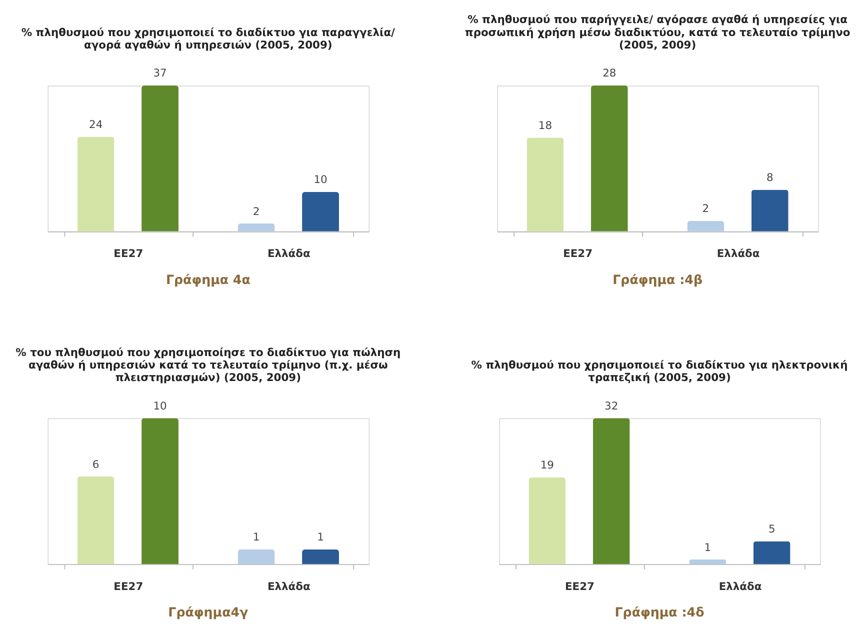  Describe the element at coordinates (770, 177) in the screenshot. I see `data-label: 8` at that location.